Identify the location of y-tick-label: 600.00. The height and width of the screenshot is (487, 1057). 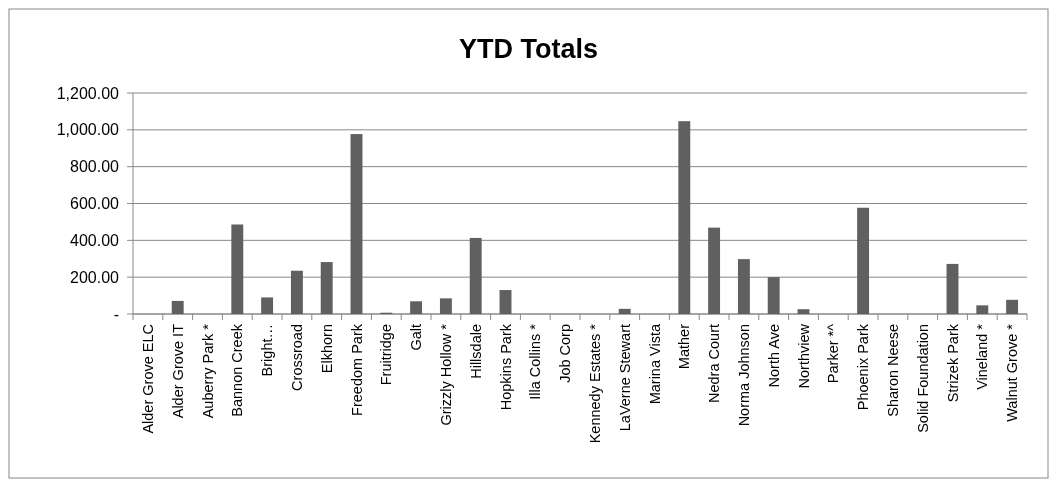
(95, 204).